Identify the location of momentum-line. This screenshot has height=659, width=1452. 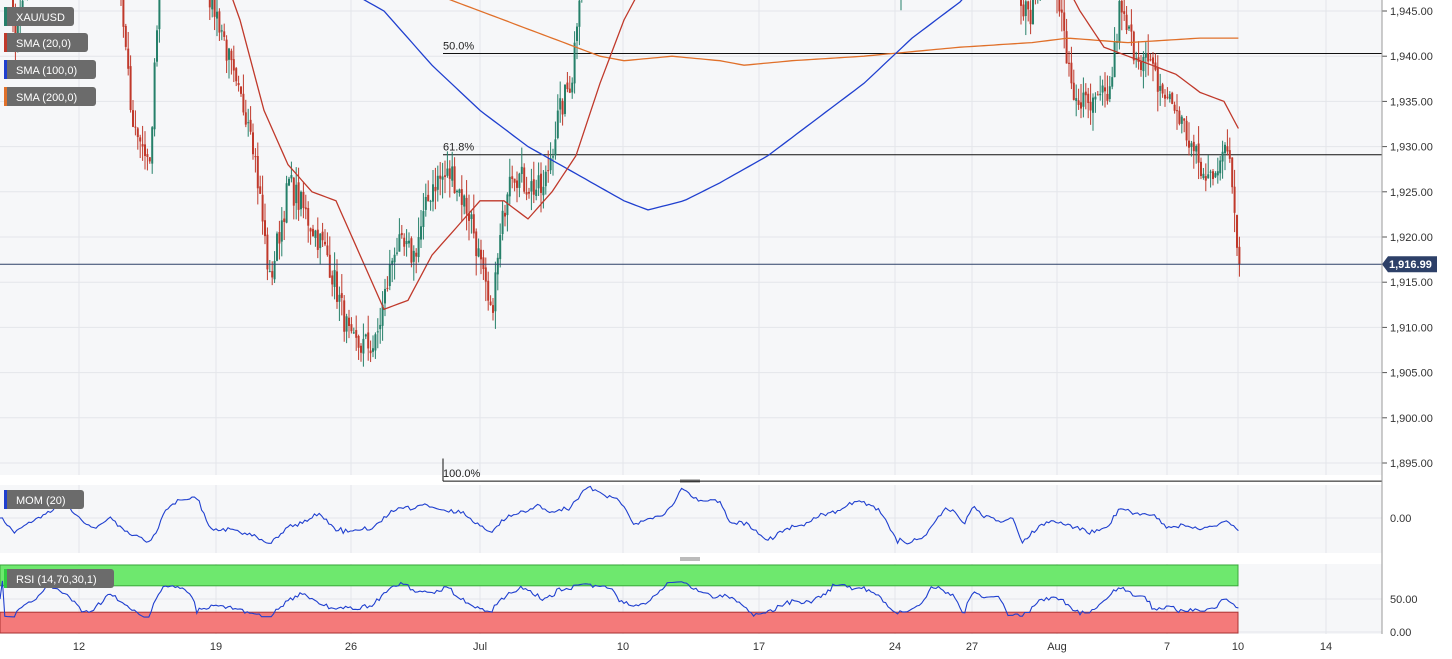
(619, 515).